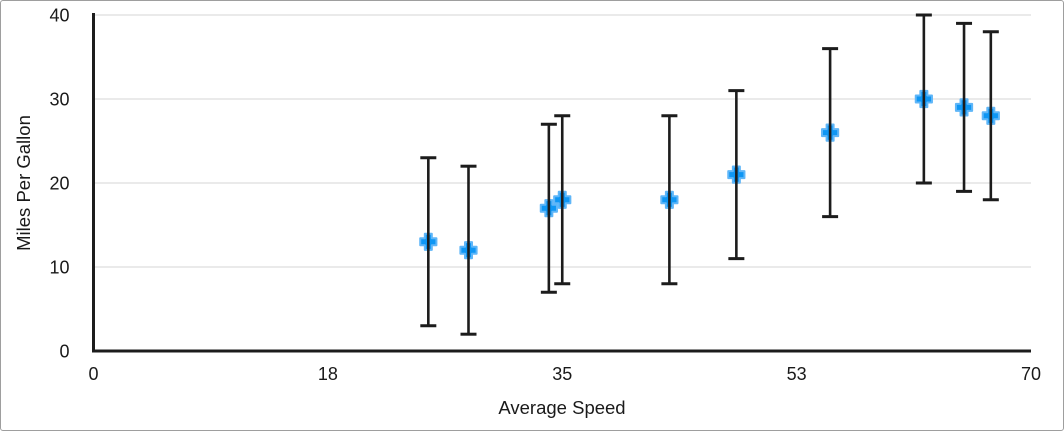  I want to click on x-axis-title: Average Speed, so click(561, 407).